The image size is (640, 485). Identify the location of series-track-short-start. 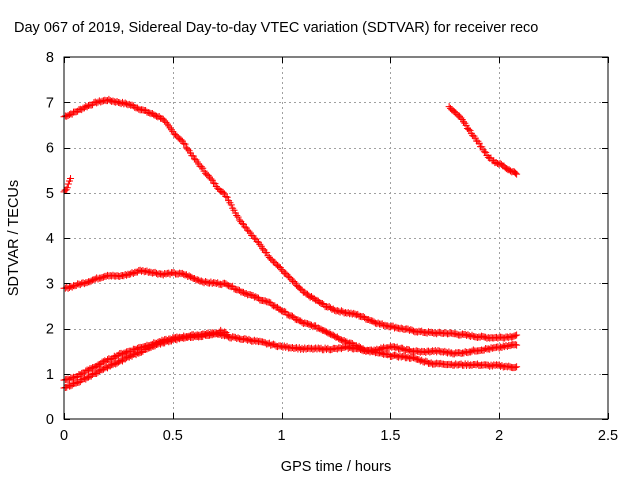
(67, 185).